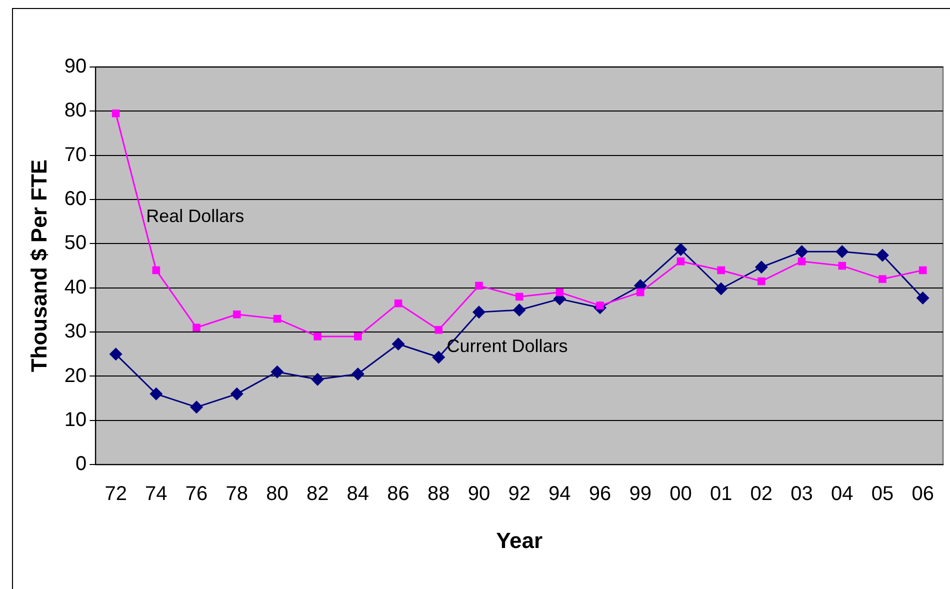 Image resolution: width=950 pixels, height=589 pixels. Describe the element at coordinates (519, 494) in the screenshot. I see `x-tick-label: 92` at that location.